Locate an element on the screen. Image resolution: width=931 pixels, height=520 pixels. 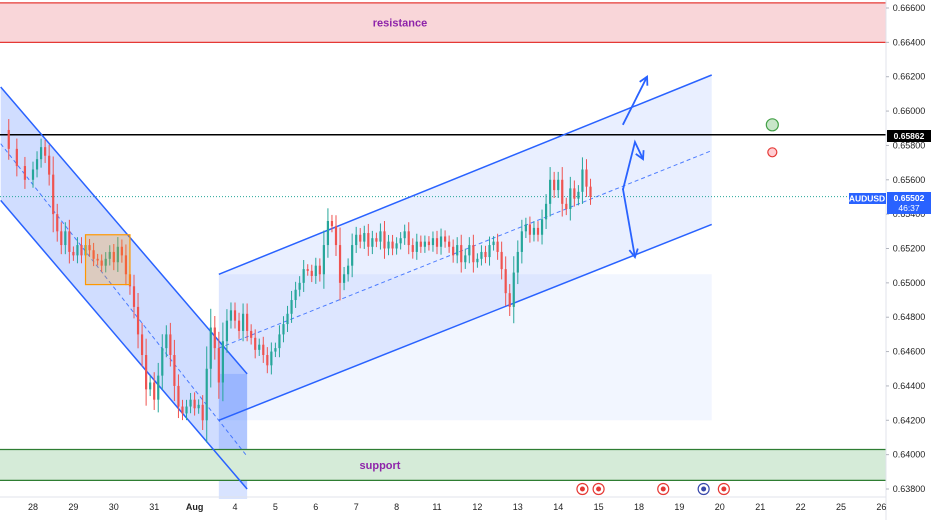
time-tick-label: 5 is located at coordinates (275, 507).